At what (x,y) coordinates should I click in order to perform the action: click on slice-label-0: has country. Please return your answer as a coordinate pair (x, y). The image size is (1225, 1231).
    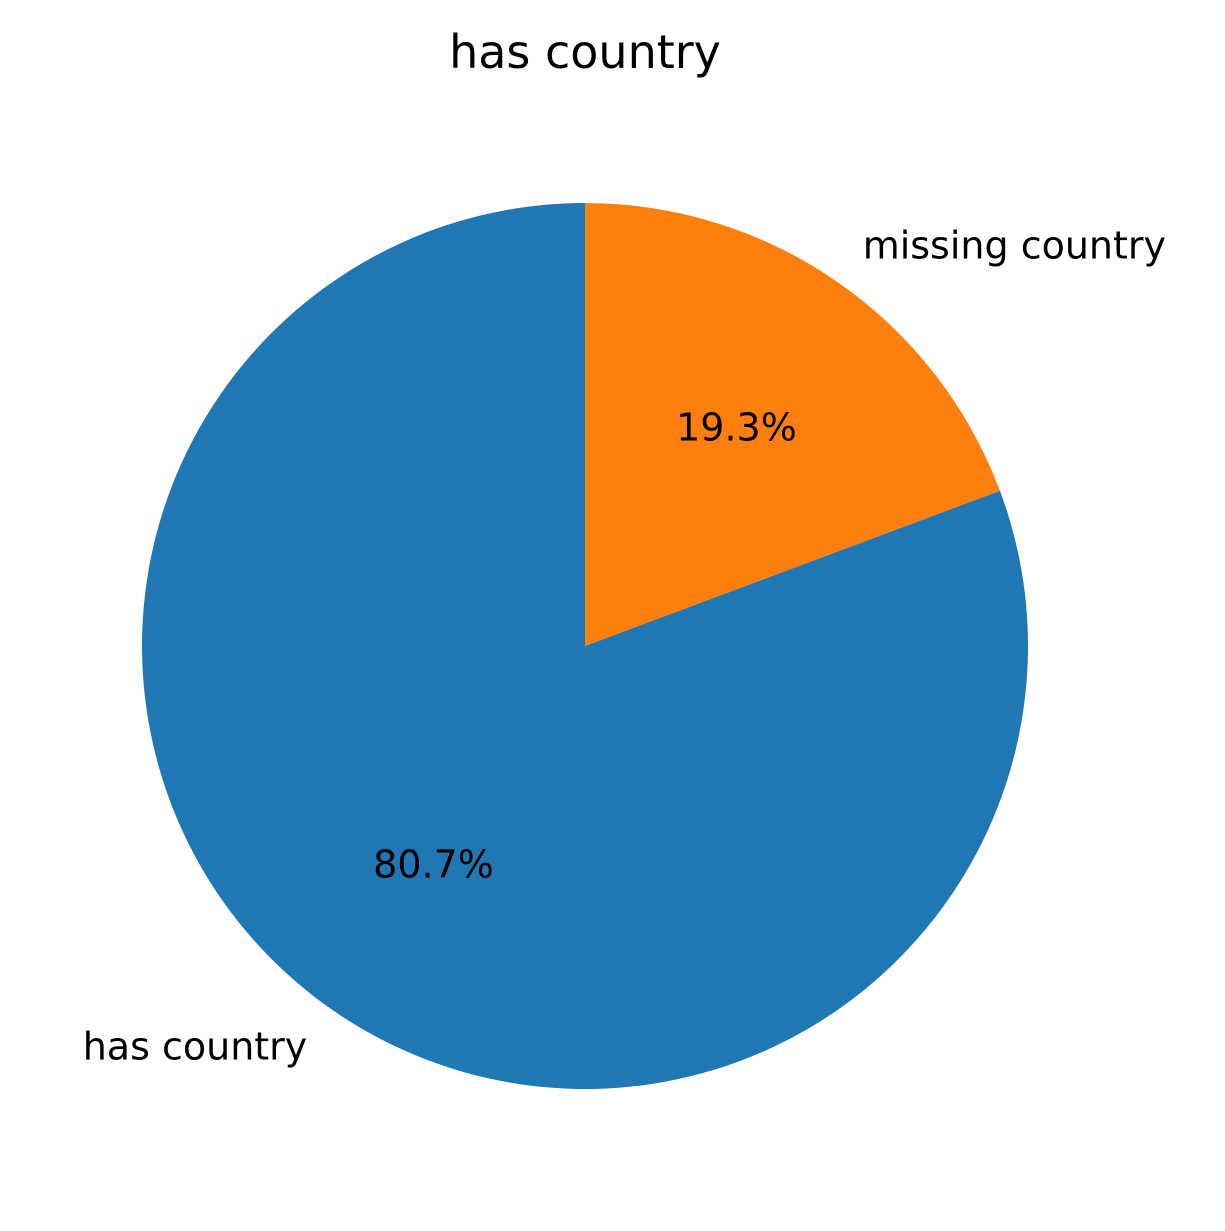
    Looking at the image, I should click on (195, 1046).